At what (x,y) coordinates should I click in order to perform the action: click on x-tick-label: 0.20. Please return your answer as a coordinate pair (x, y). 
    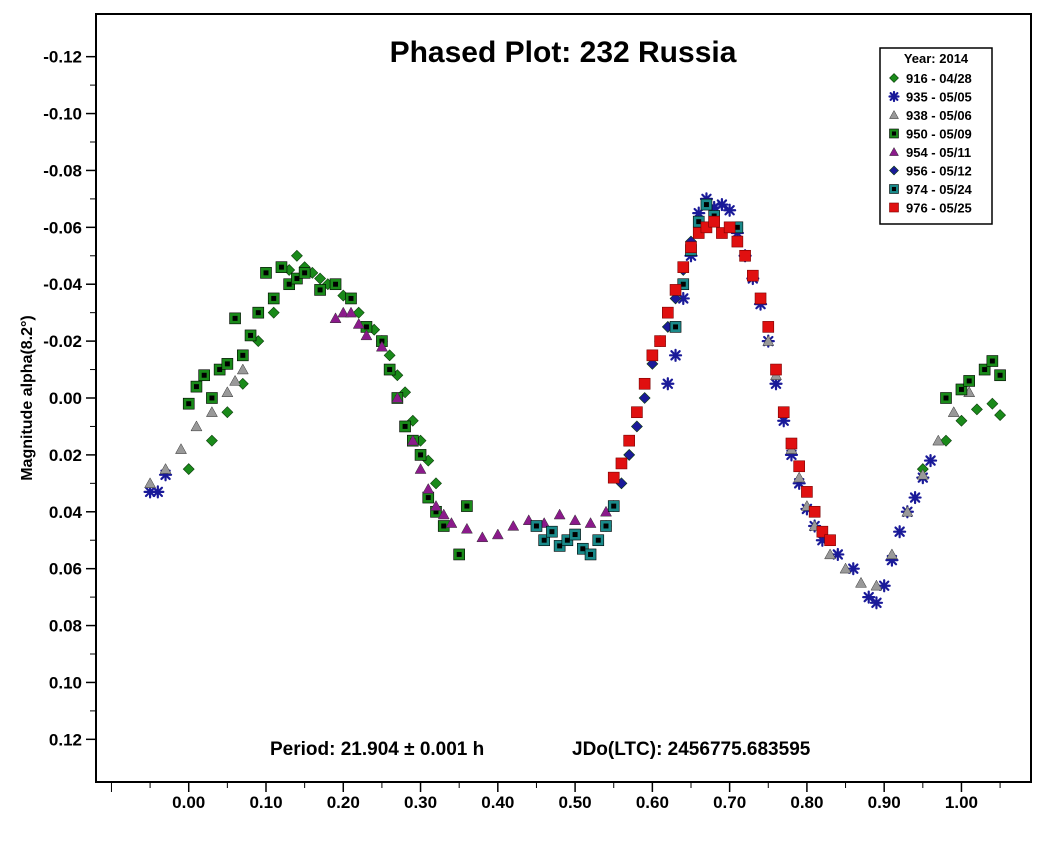
    Looking at the image, I should click on (343, 802).